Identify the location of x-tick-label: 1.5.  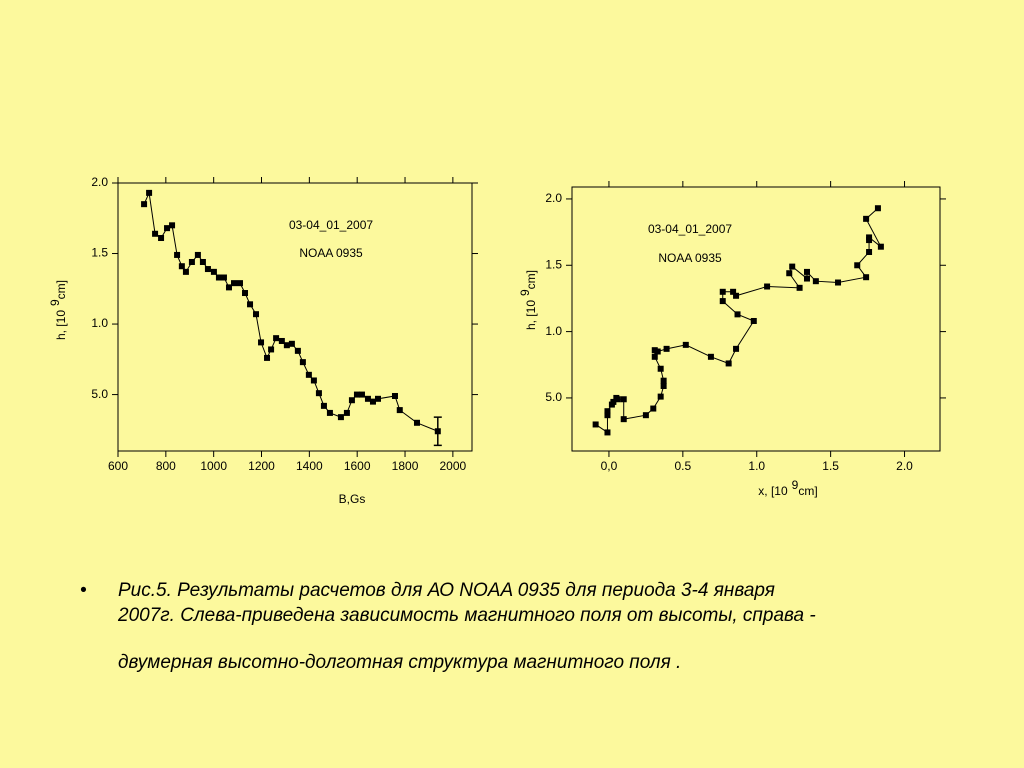
(830, 466).